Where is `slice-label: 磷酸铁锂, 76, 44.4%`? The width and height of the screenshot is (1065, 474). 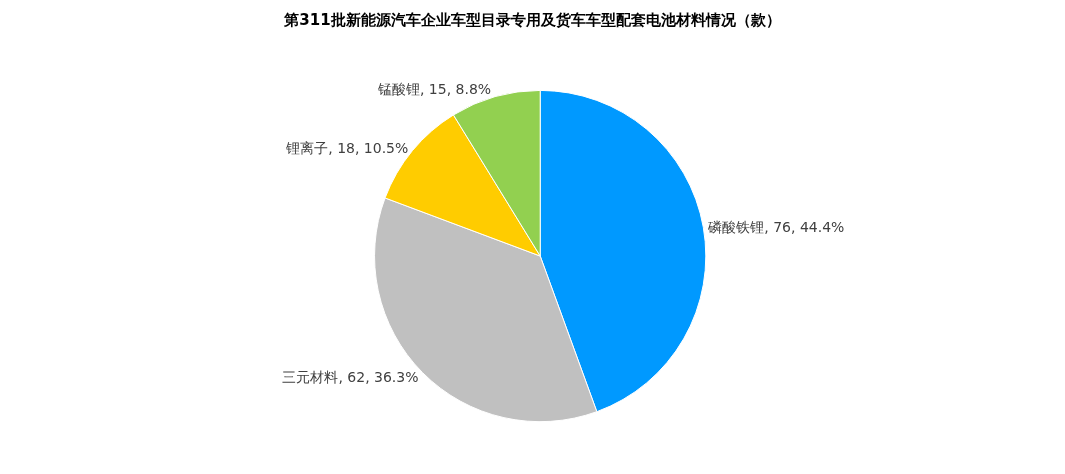
slice-label: 磷酸铁锂, 76, 44.4% is located at coordinates (776, 227).